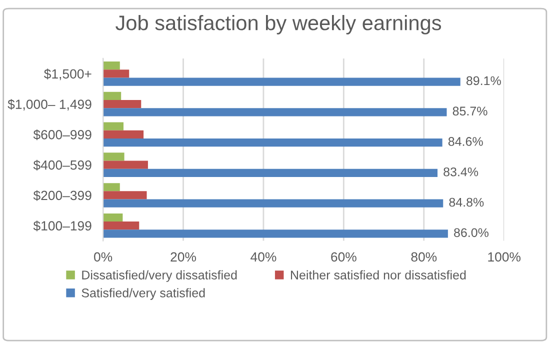 The width and height of the screenshot is (557, 344). Describe the element at coordinates (483, 81) in the screenshot. I see `data-label: 89.1%` at that location.